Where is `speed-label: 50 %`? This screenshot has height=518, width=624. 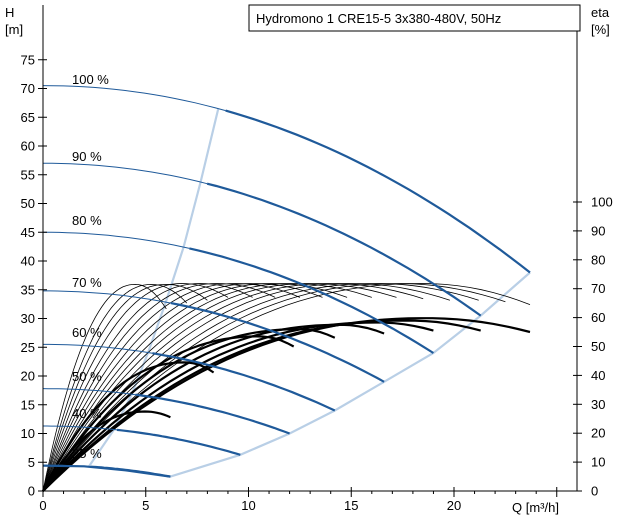 speed-label: 50 % is located at coordinates (87, 376).